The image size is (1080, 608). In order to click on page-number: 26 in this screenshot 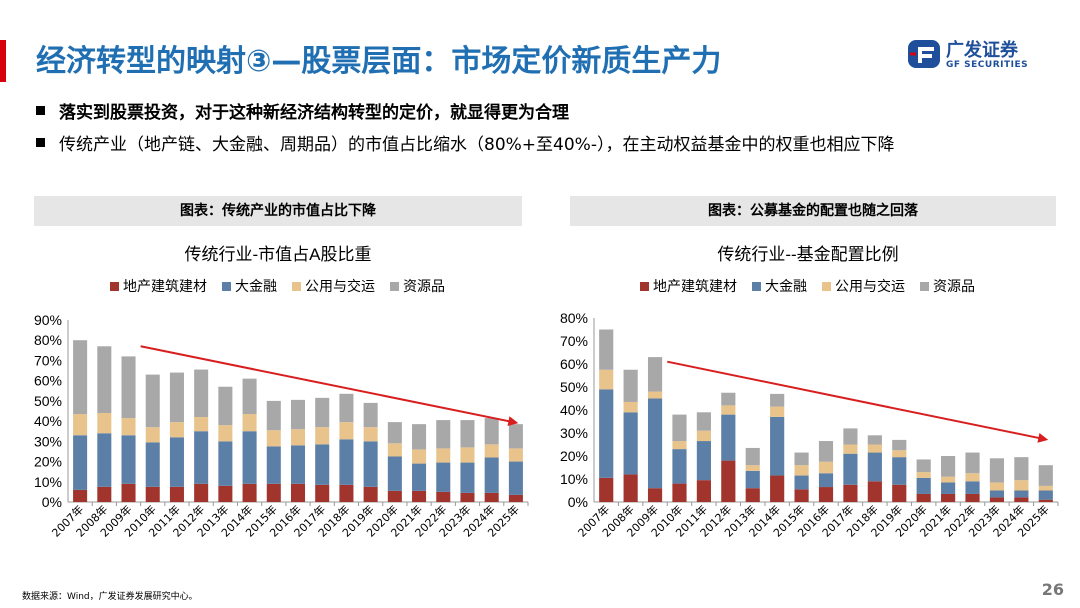, I will do `click(1052, 589)`.